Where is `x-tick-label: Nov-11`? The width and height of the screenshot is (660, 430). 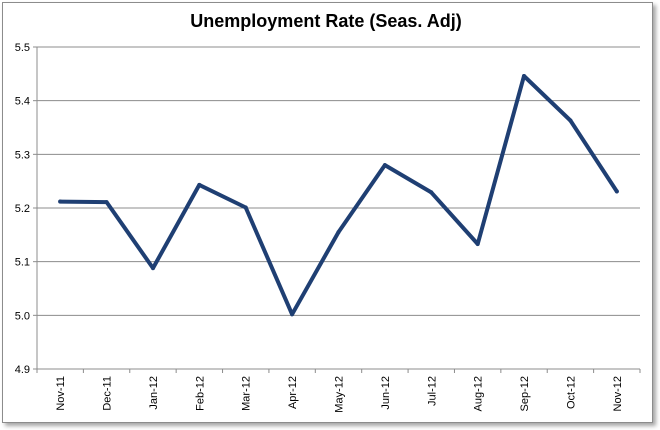
x-tick-label: Nov-11 is located at coordinates (61, 393).